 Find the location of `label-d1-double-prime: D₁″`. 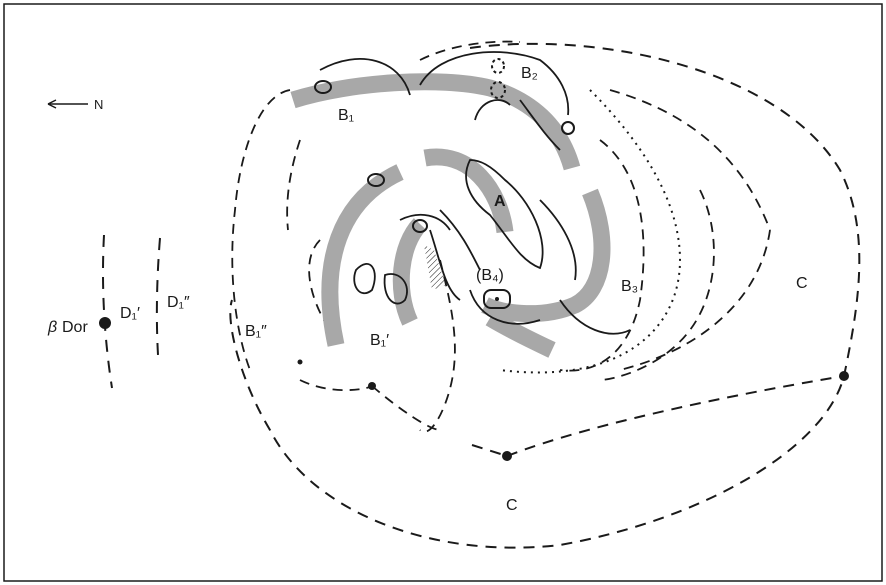

label-d1-double-prime: D₁″ is located at coordinates (178, 302).